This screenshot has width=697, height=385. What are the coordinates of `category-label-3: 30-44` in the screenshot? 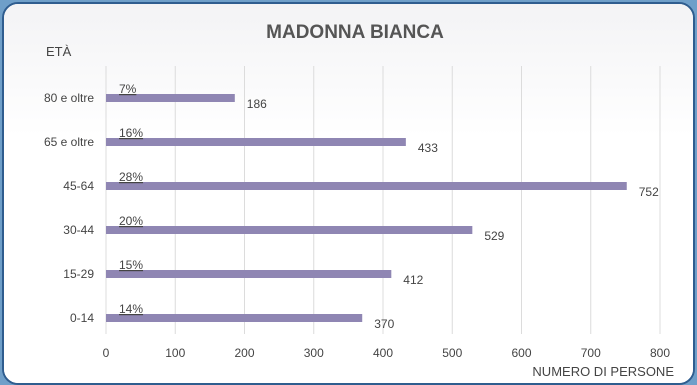 It's located at (78, 230).